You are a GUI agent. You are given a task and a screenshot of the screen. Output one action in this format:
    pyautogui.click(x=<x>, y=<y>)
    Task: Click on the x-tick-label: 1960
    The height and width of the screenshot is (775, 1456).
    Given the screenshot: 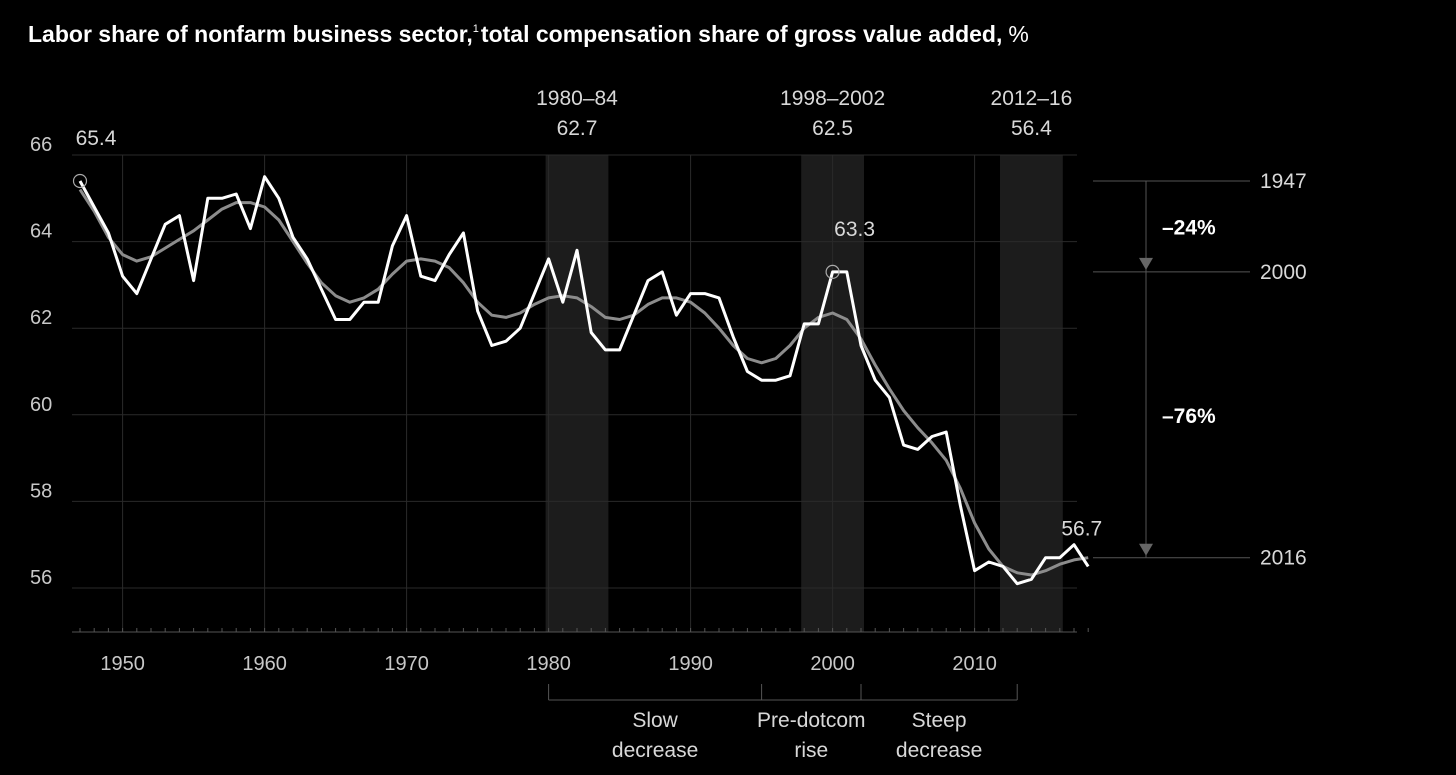 What is the action you would take?
    pyautogui.click(x=264, y=664)
    